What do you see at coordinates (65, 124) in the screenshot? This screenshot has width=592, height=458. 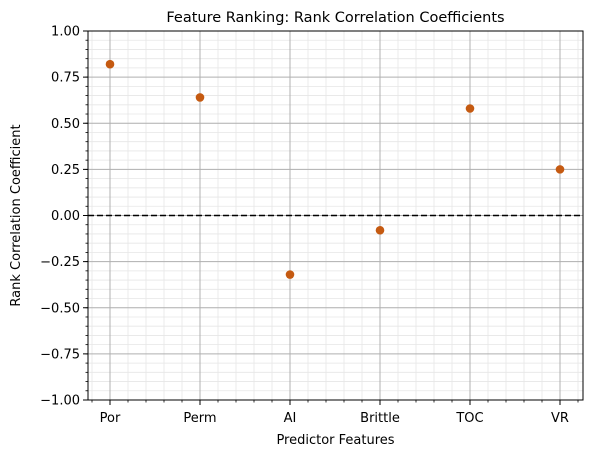 I see `y-tick-label: 0.50` at bounding box center [65, 124].